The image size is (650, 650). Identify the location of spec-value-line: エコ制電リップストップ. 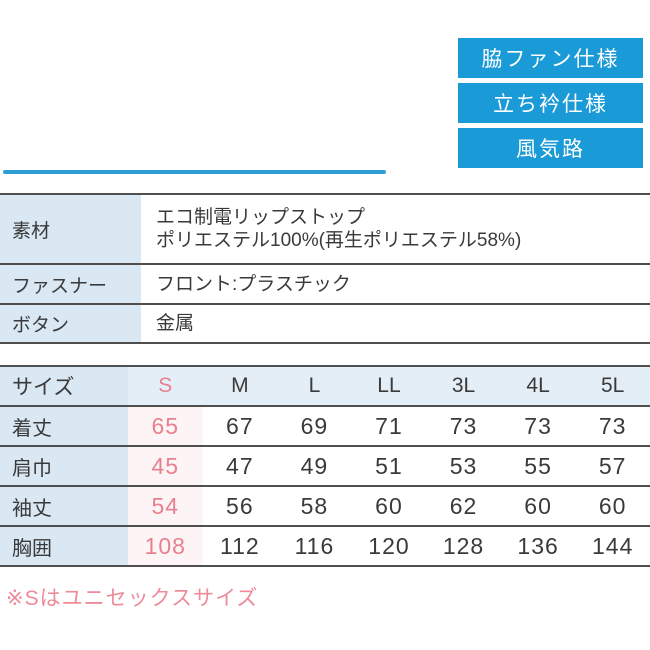
(261, 217).